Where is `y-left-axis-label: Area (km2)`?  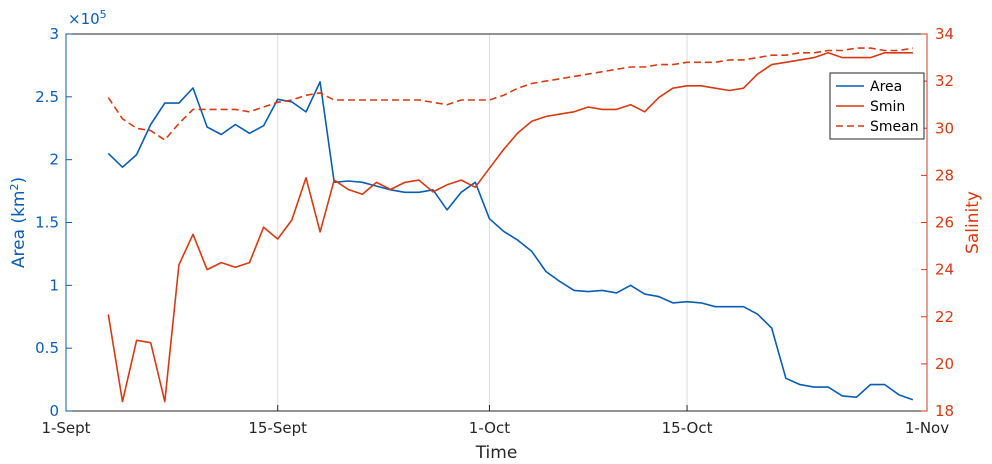 y-left-axis-label: Area (km2) is located at coordinates (19, 222).